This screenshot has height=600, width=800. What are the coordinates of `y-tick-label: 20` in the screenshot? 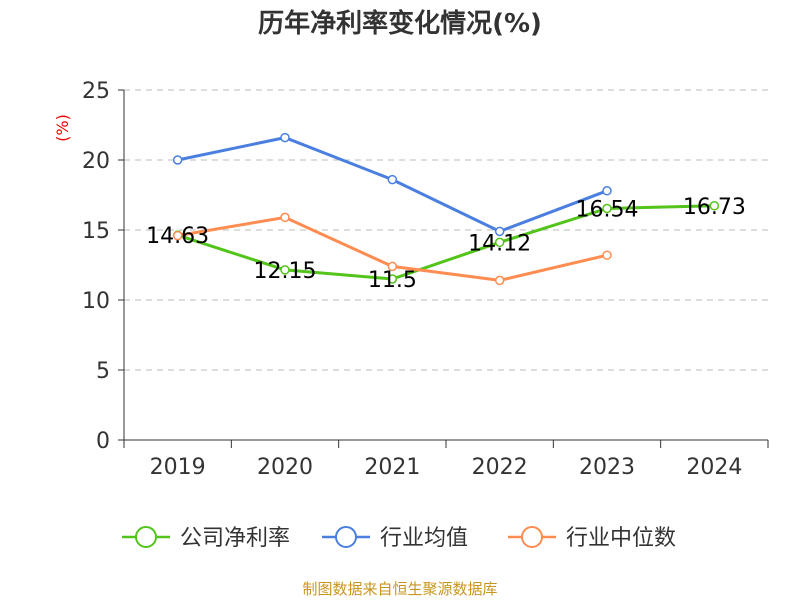 It's located at (96, 161).